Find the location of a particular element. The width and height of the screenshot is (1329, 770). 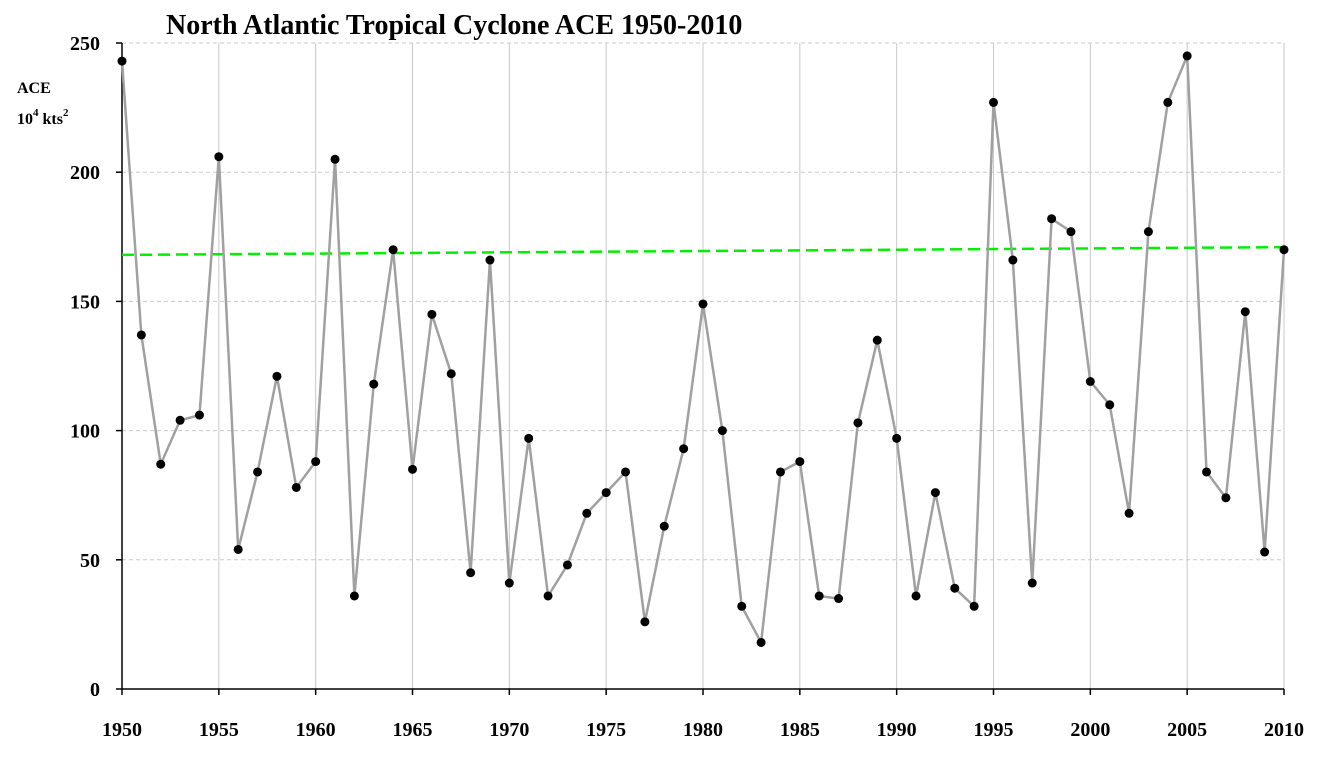

y-axis-label-exp: 4 is located at coordinates (36, 113).